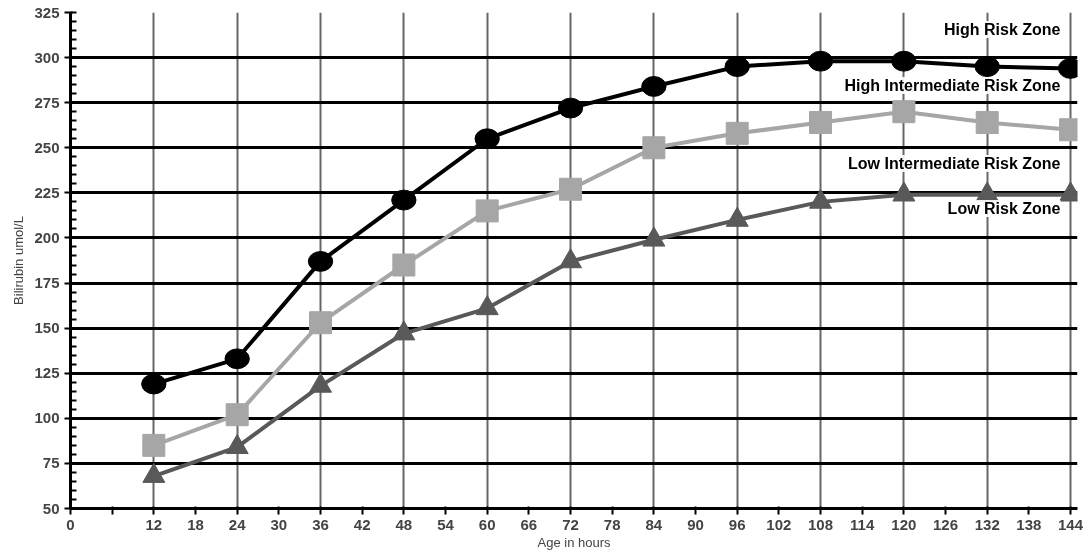  I want to click on x-tick-label: 30, so click(279, 524).